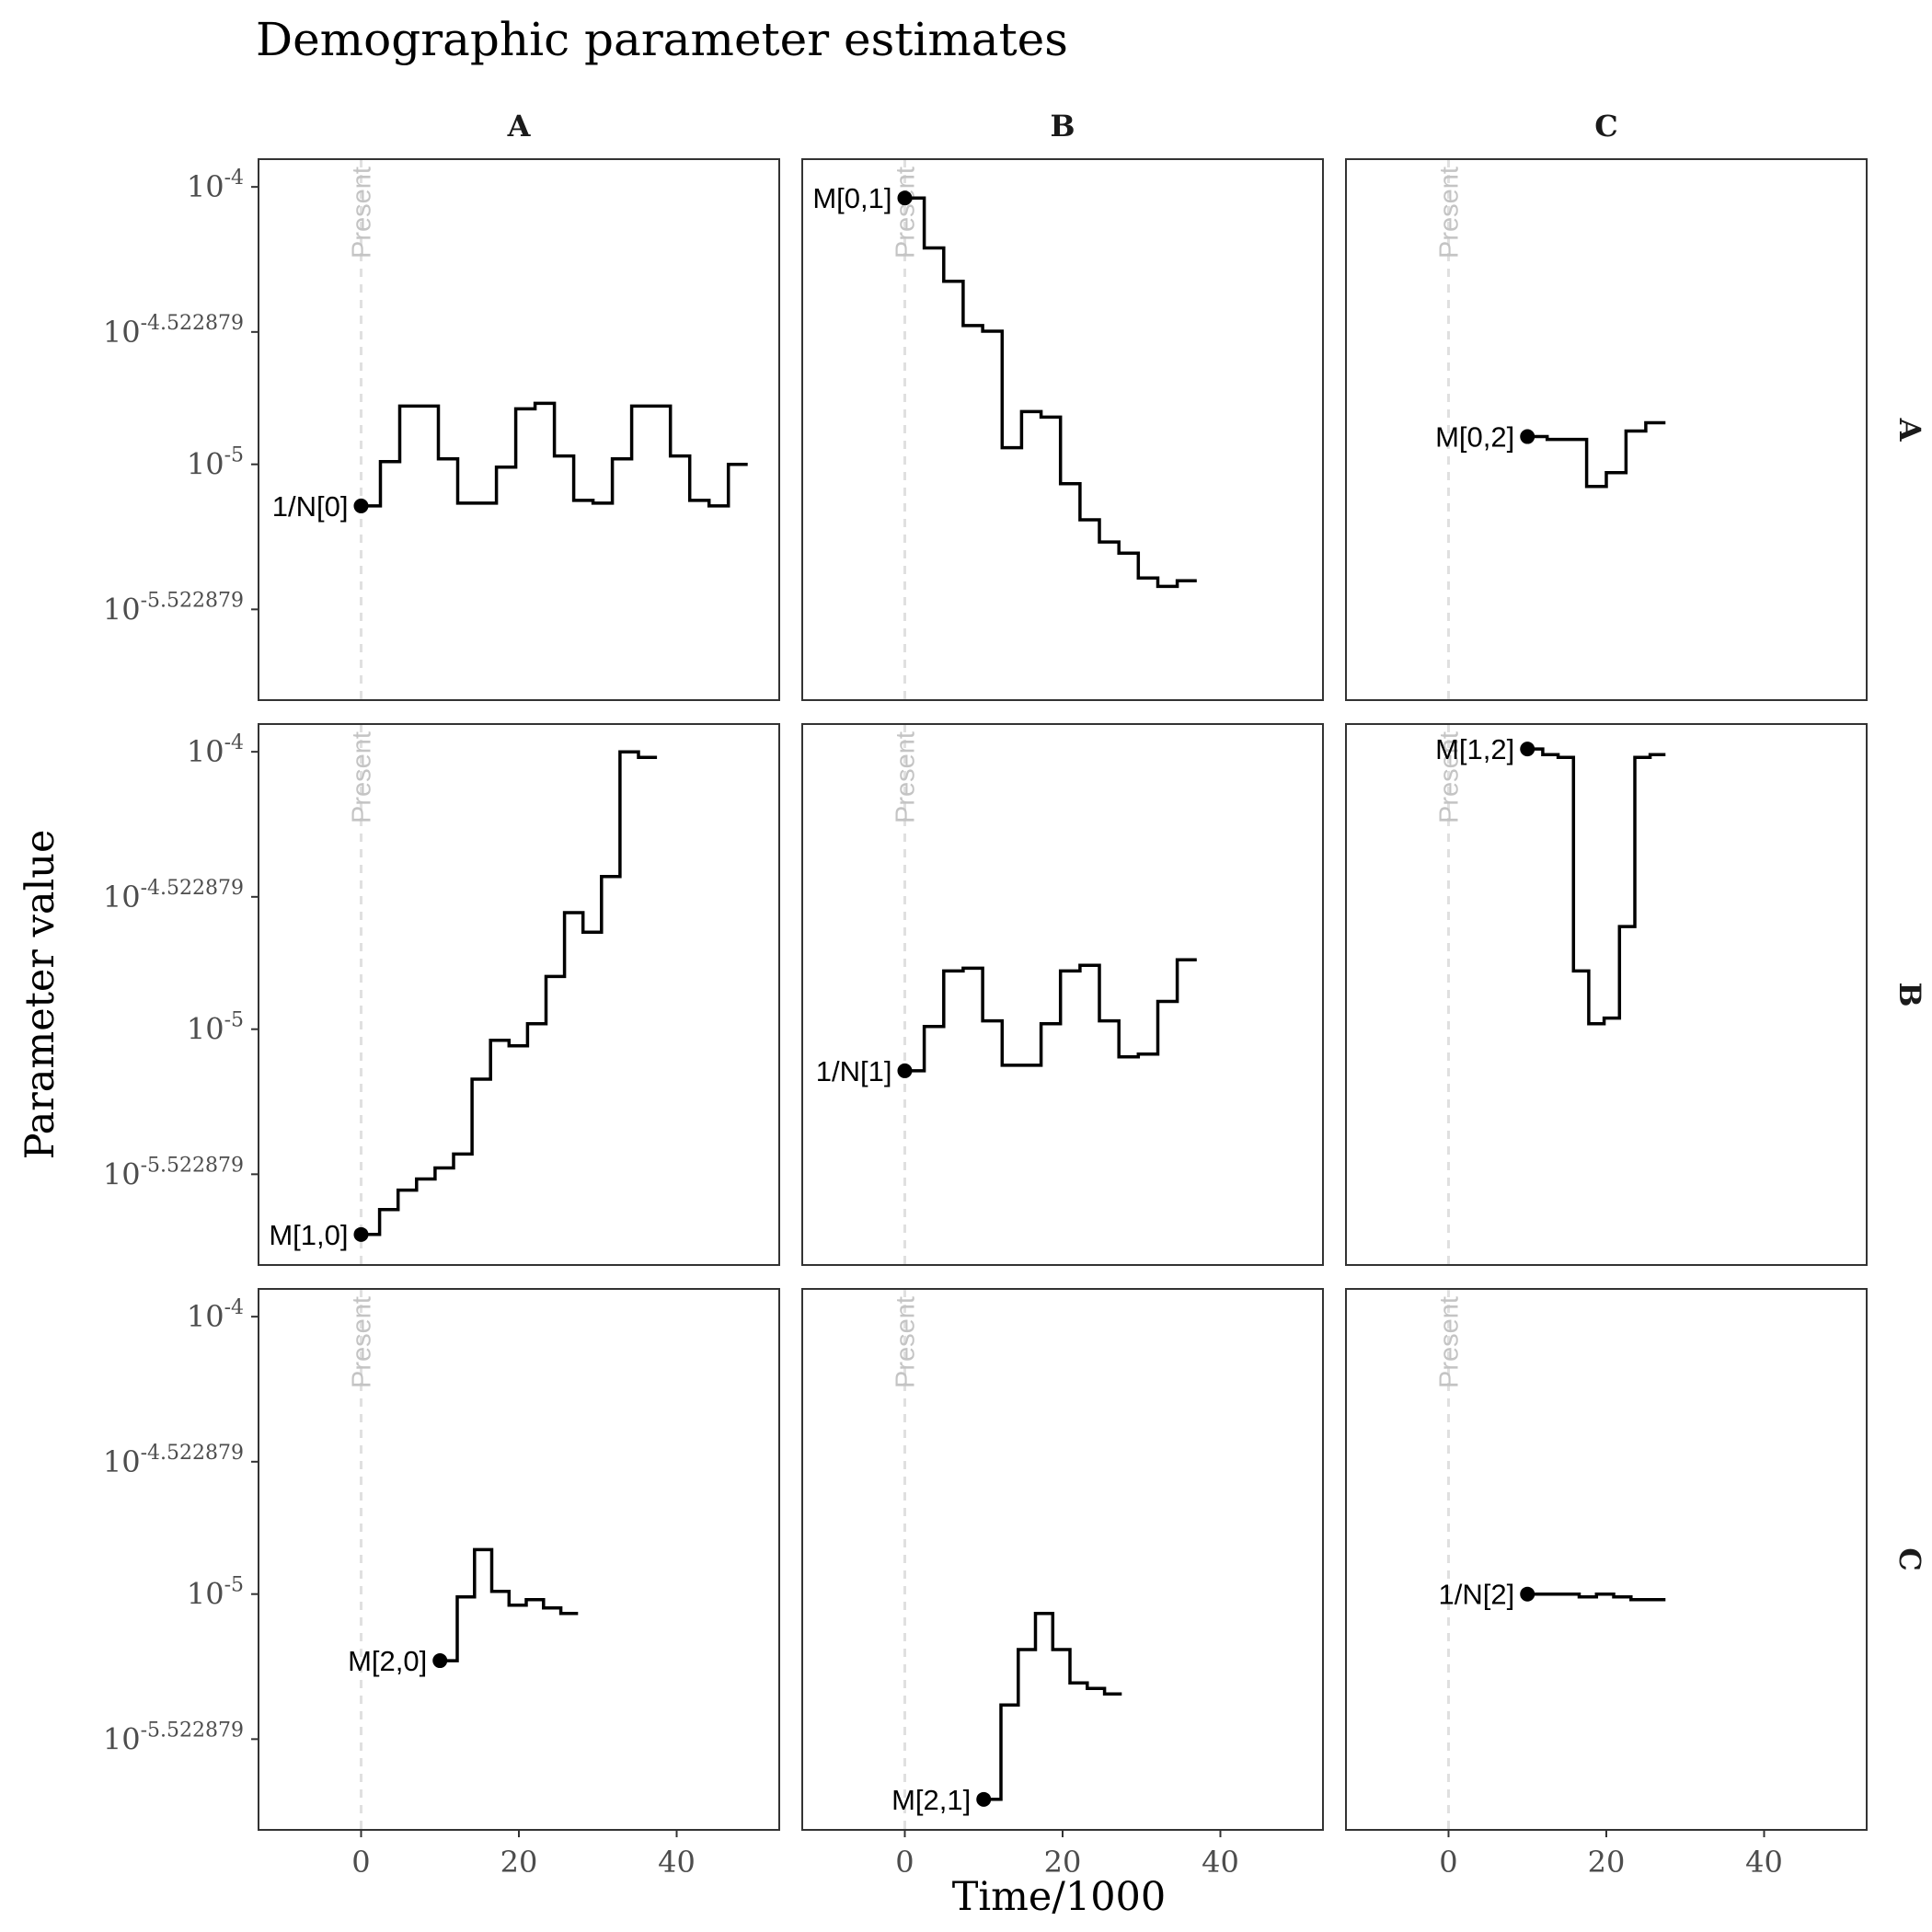 The width and height of the screenshot is (1932, 1932). I want to click on series-label: M[0,2], so click(1474, 437).